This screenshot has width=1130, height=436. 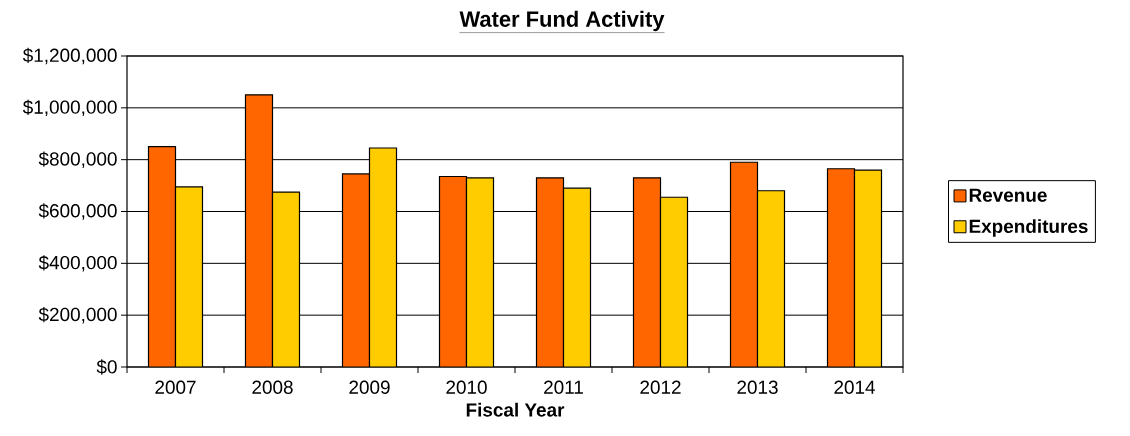 I want to click on x-tick-label: 2012, so click(x=660, y=387).